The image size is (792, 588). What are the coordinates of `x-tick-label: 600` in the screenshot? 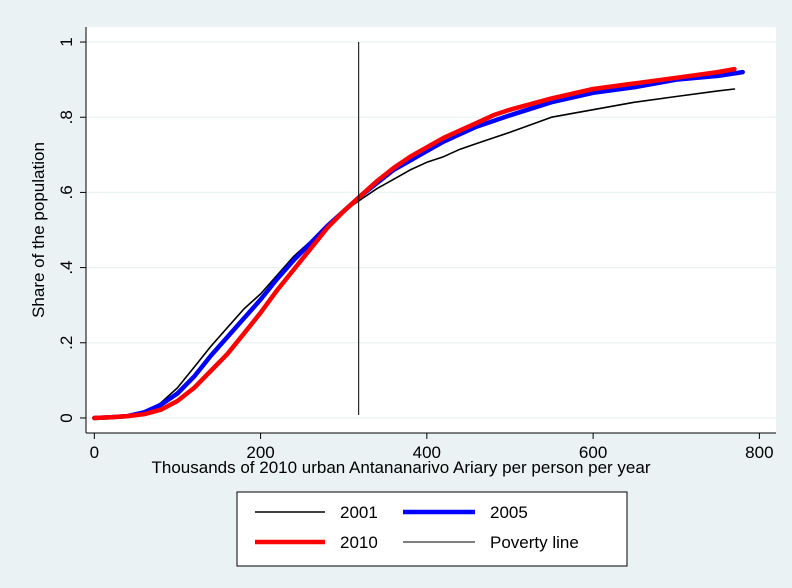 It's located at (593, 452).